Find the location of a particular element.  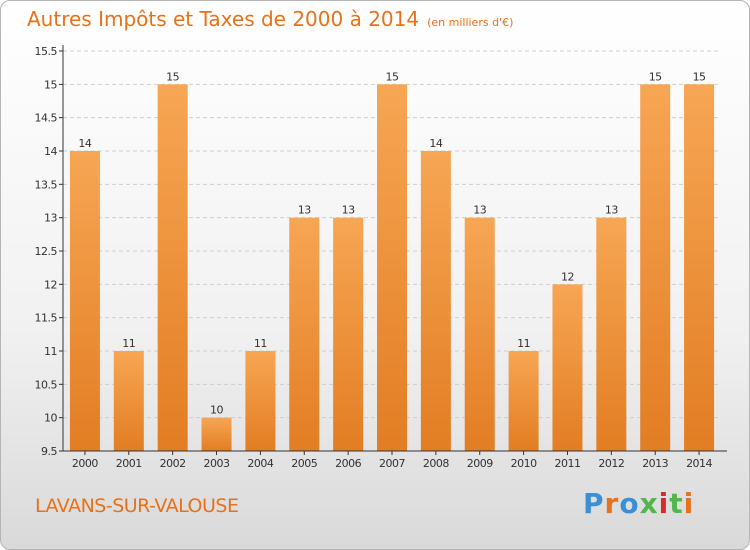

y-tick-label: 13.5 is located at coordinates (46, 184).